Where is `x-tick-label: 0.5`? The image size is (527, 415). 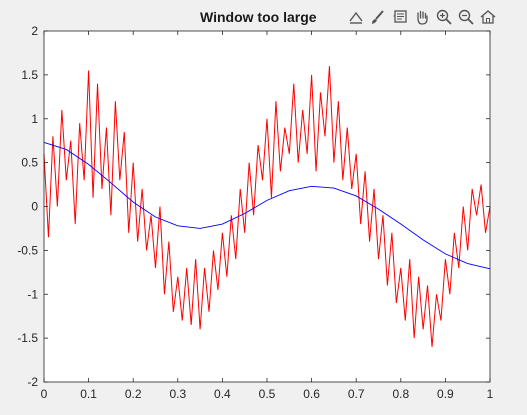 x-tick-label: 0.5 is located at coordinates (267, 394).